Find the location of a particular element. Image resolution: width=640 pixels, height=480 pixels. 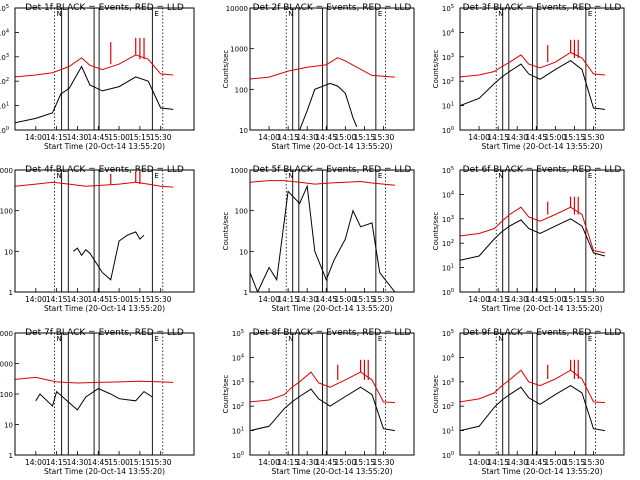

x-tick-label: 14:45 is located at coordinates (326, 137).